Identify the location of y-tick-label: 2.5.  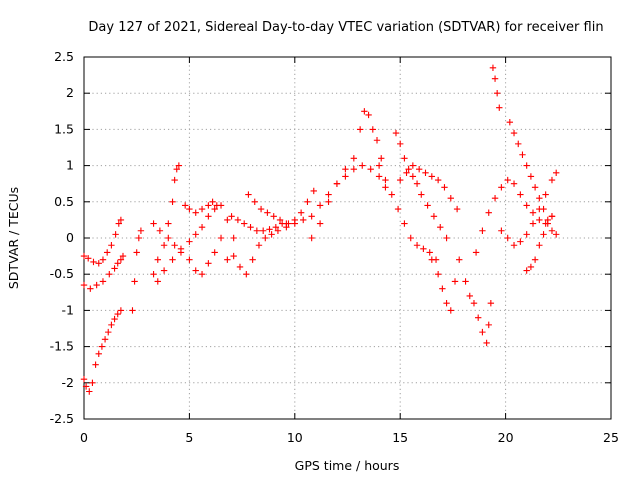
(64, 56).